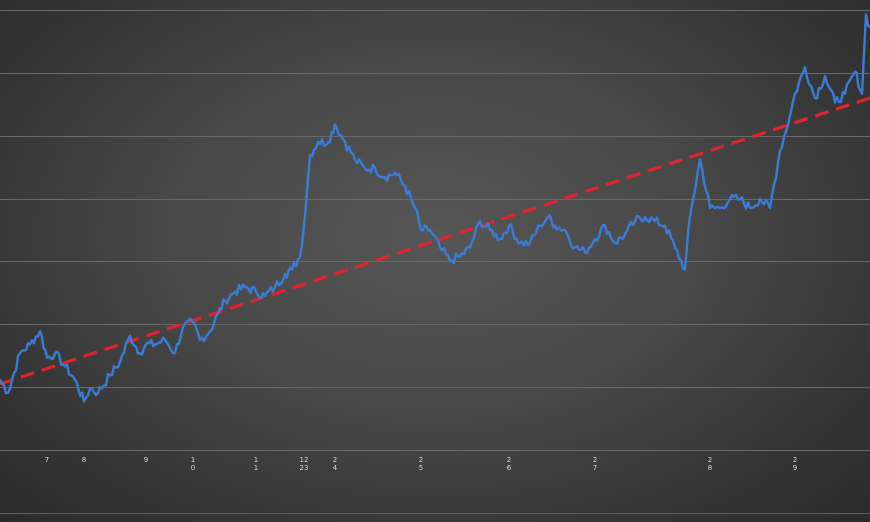  Describe the element at coordinates (304, 464) in the screenshot. I see `x-tick-label-5: 12 23` at that location.